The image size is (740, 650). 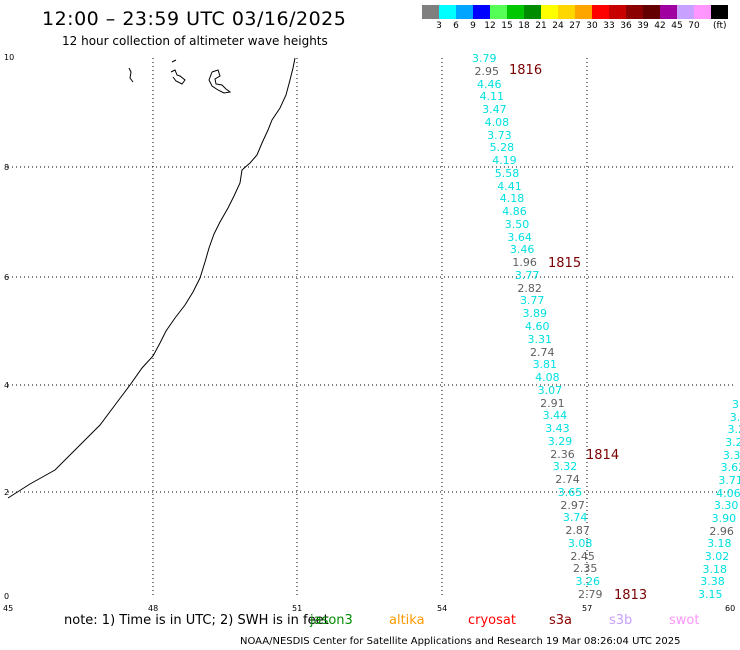 What do you see at coordinates (558, 26) in the screenshot?
I see `colorbar-label: 24` at bounding box center [558, 26].